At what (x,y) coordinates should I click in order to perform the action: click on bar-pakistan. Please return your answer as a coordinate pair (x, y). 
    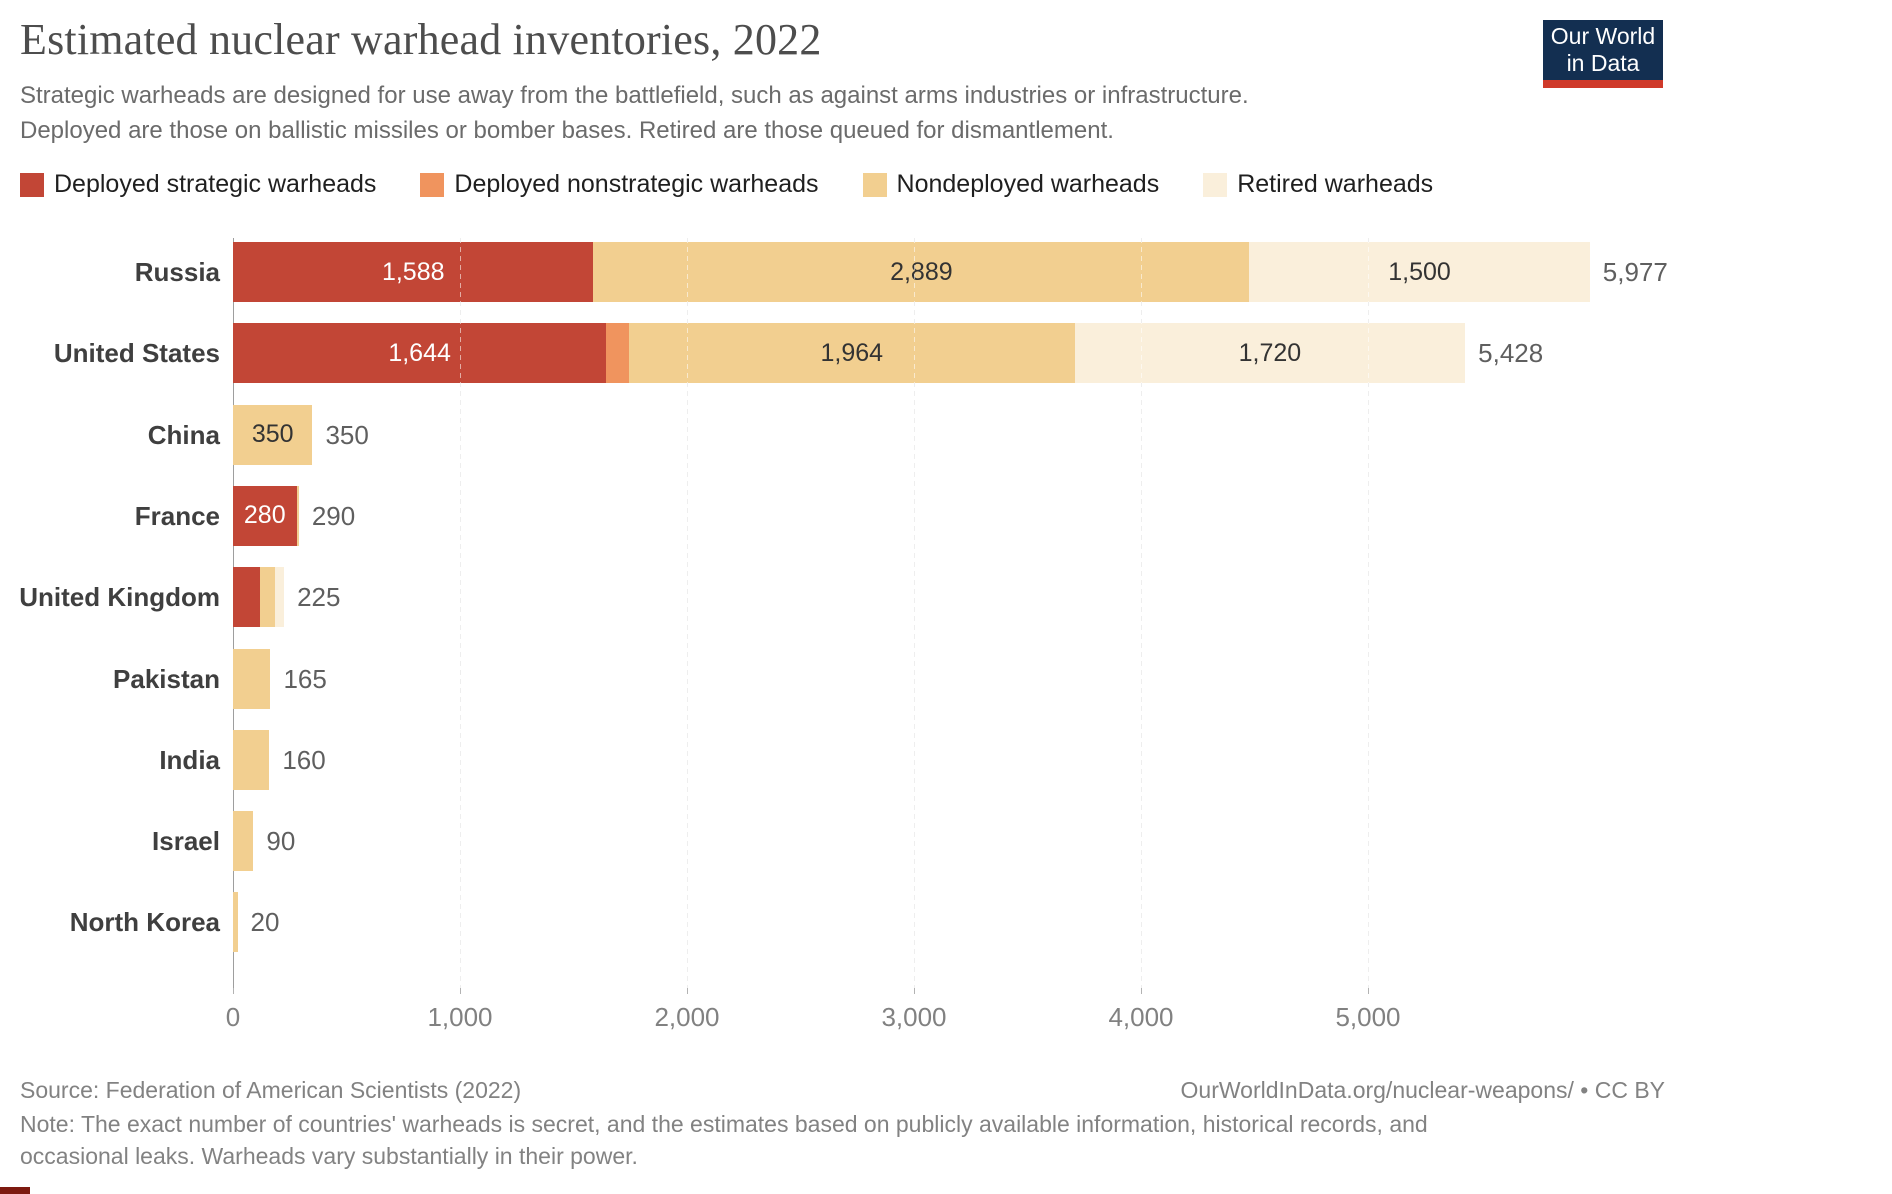
    Looking at the image, I should click on (252, 678).